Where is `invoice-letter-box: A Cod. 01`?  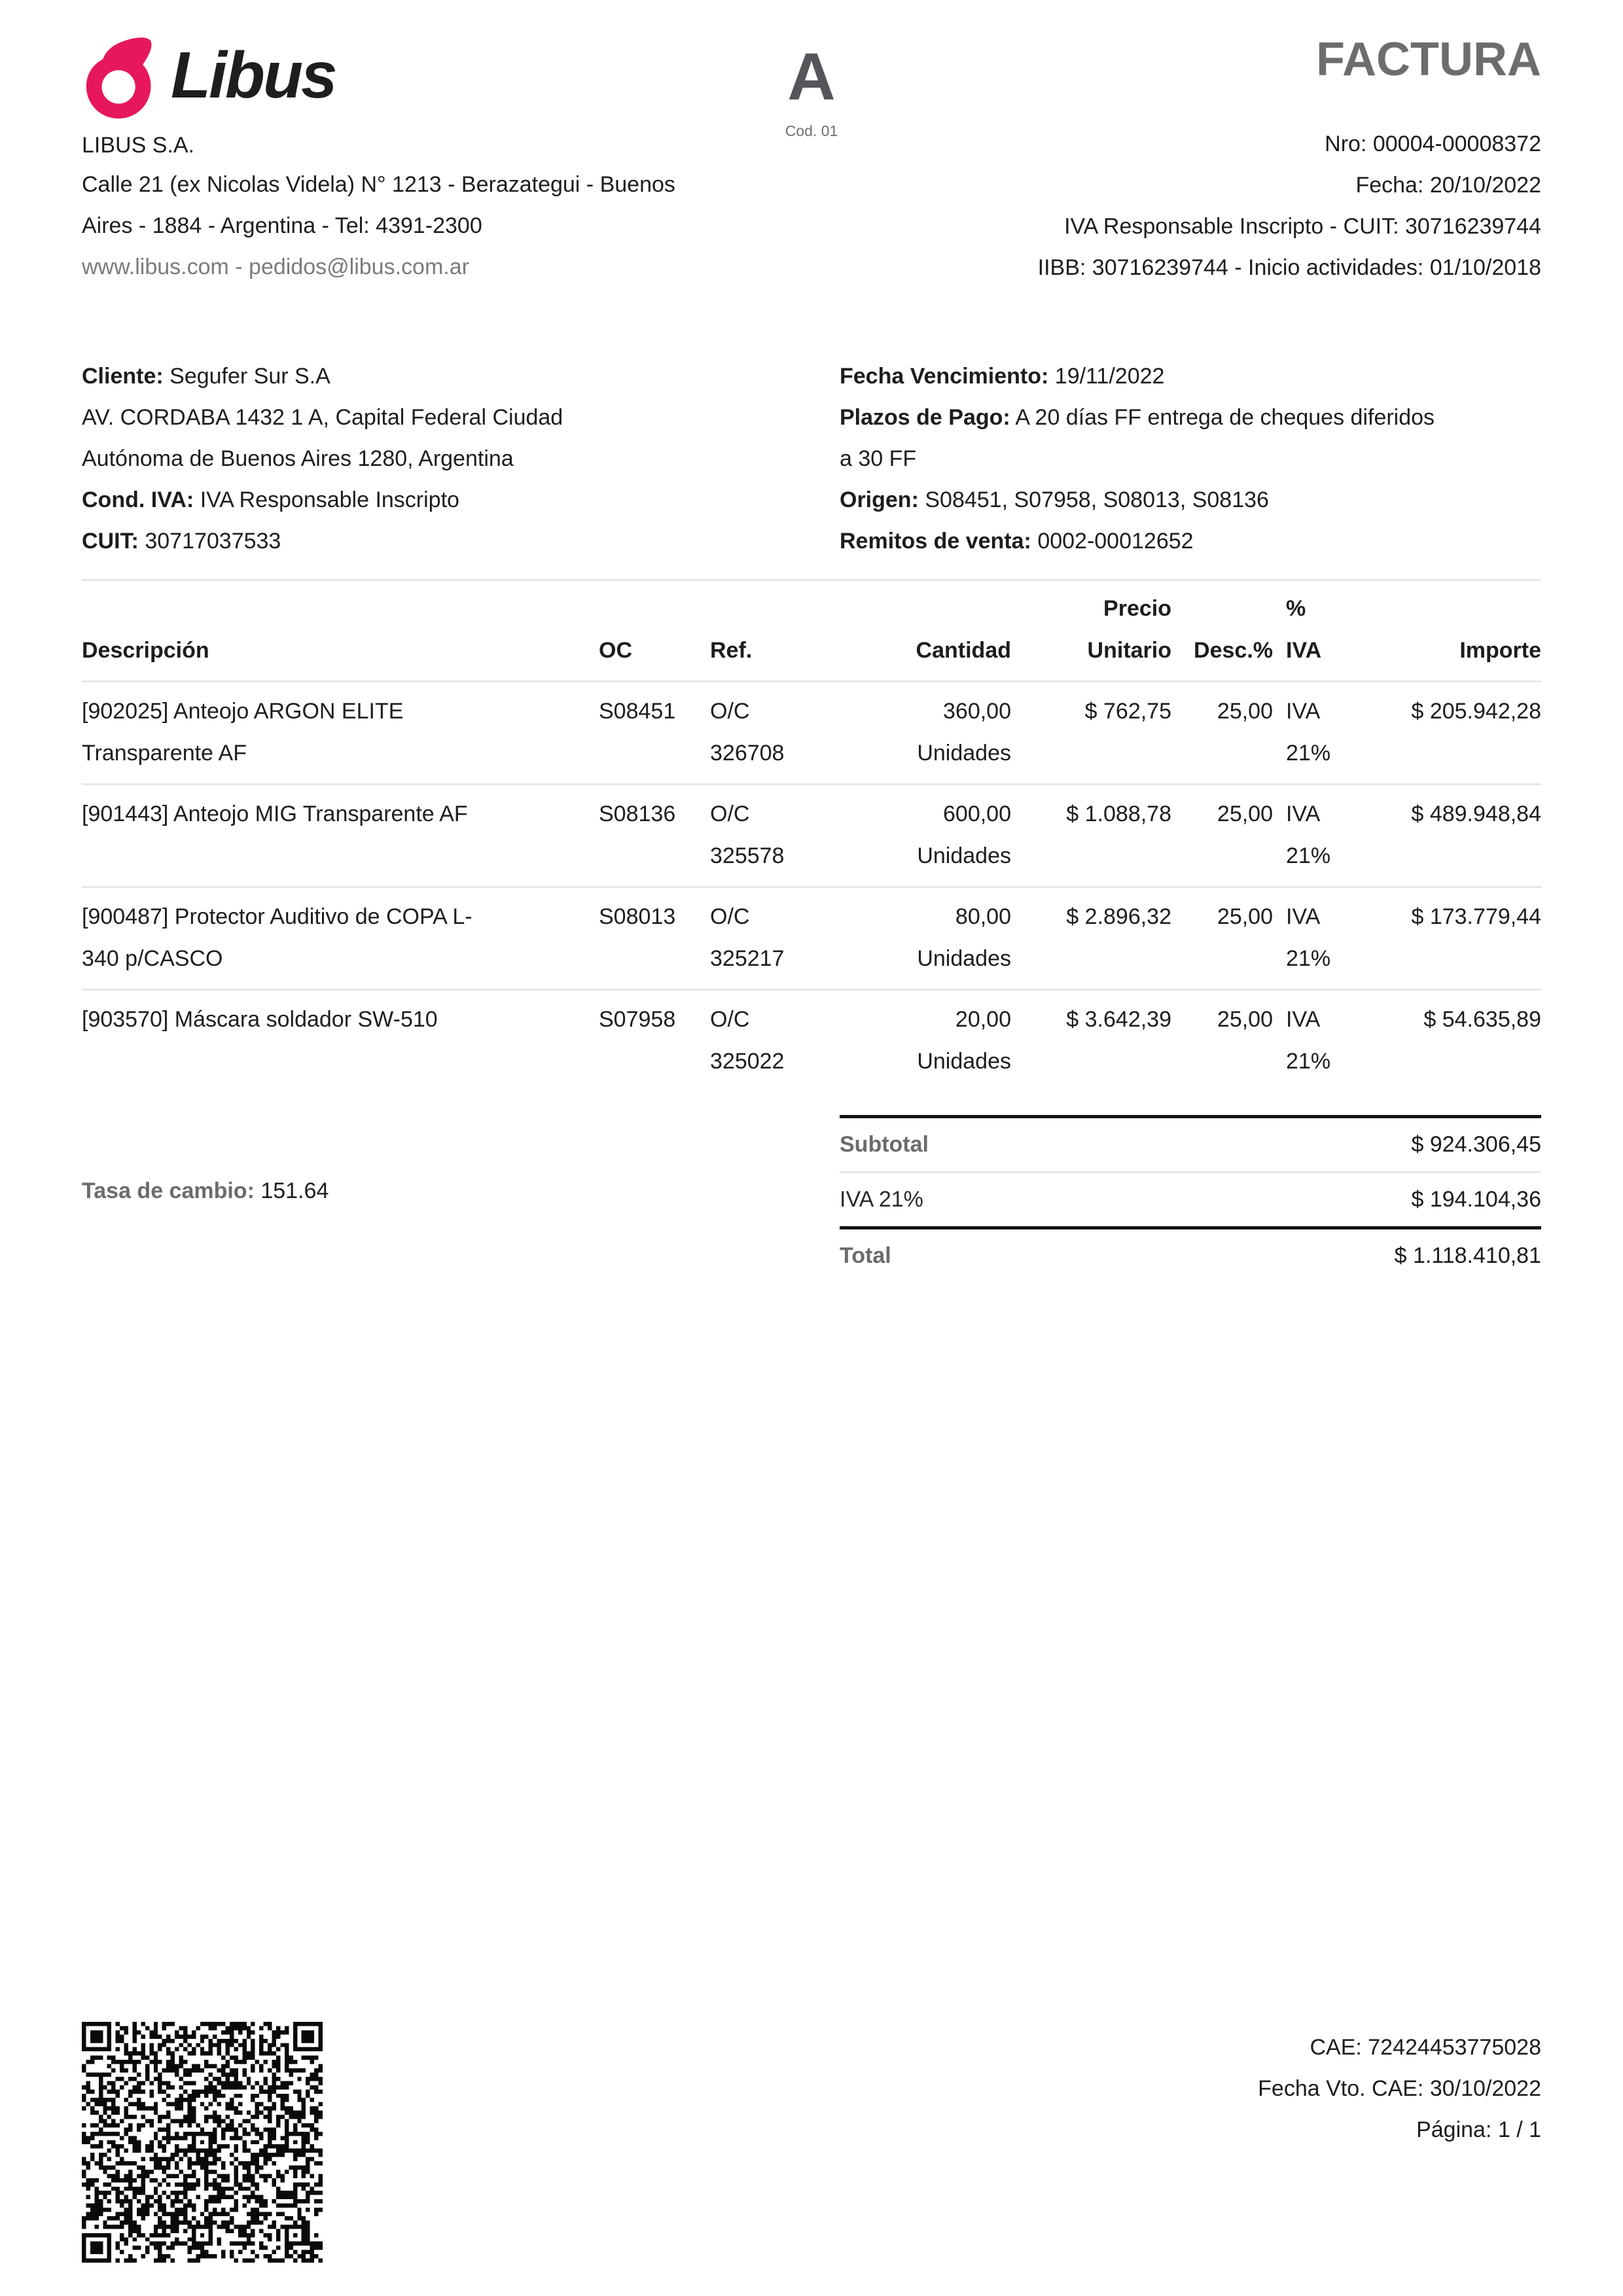
invoice-letter-box: A Cod. 01 is located at coordinates (811, 86).